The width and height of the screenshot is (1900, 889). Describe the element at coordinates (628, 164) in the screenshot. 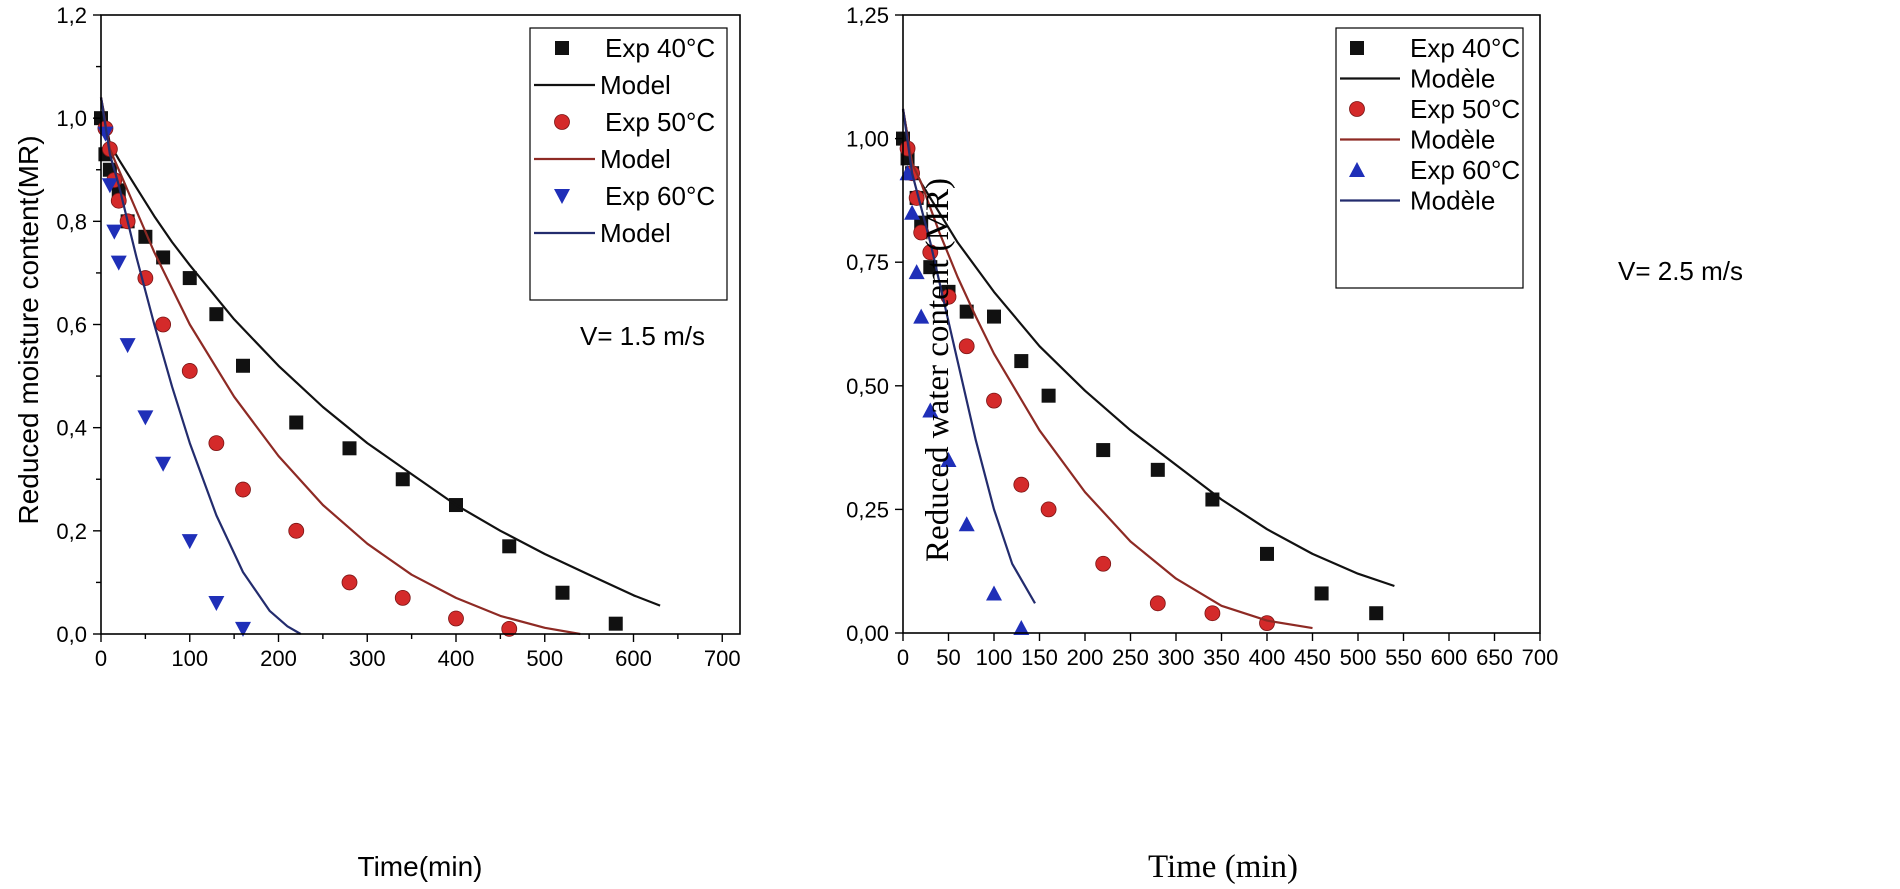

I see `chart-left-legend: Exp 40°C Model Exp 50°C Model Exp 60°C Model` at that location.